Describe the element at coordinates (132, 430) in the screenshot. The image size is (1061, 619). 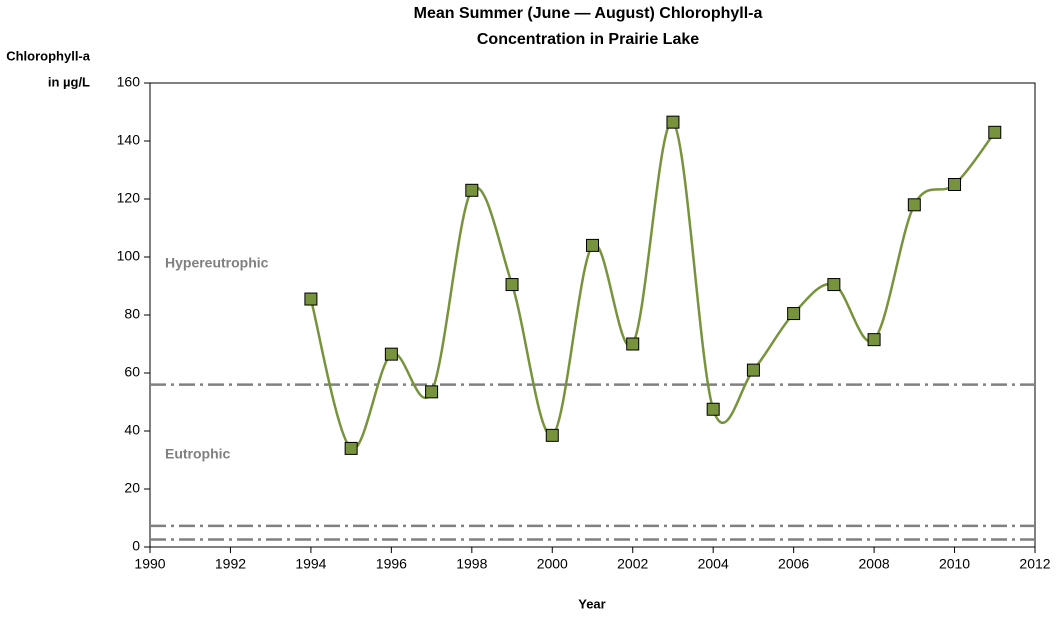
I see `y-tick-label: 40` at that location.